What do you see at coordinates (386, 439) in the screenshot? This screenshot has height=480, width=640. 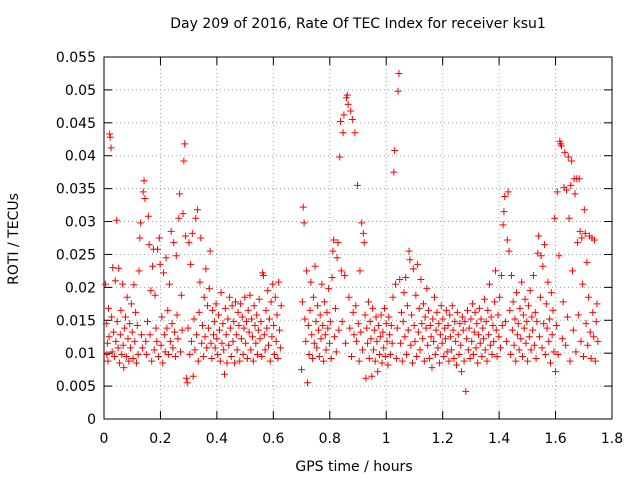 I see `x-tick-label: 1` at bounding box center [386, 439].